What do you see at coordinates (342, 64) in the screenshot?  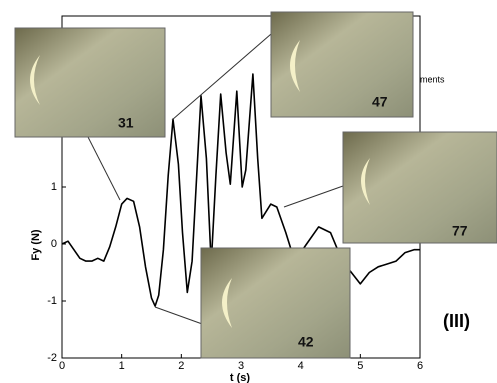 I see `inset-image: 47` at bounding box center [342, 64].